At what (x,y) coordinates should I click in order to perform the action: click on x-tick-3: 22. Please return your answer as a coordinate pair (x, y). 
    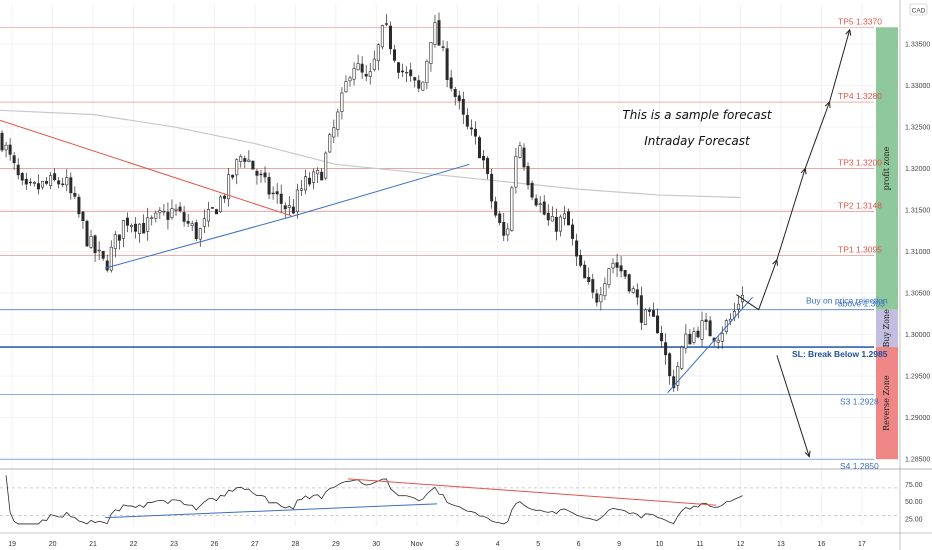
    Looking at the image, I should click on (134, 544).